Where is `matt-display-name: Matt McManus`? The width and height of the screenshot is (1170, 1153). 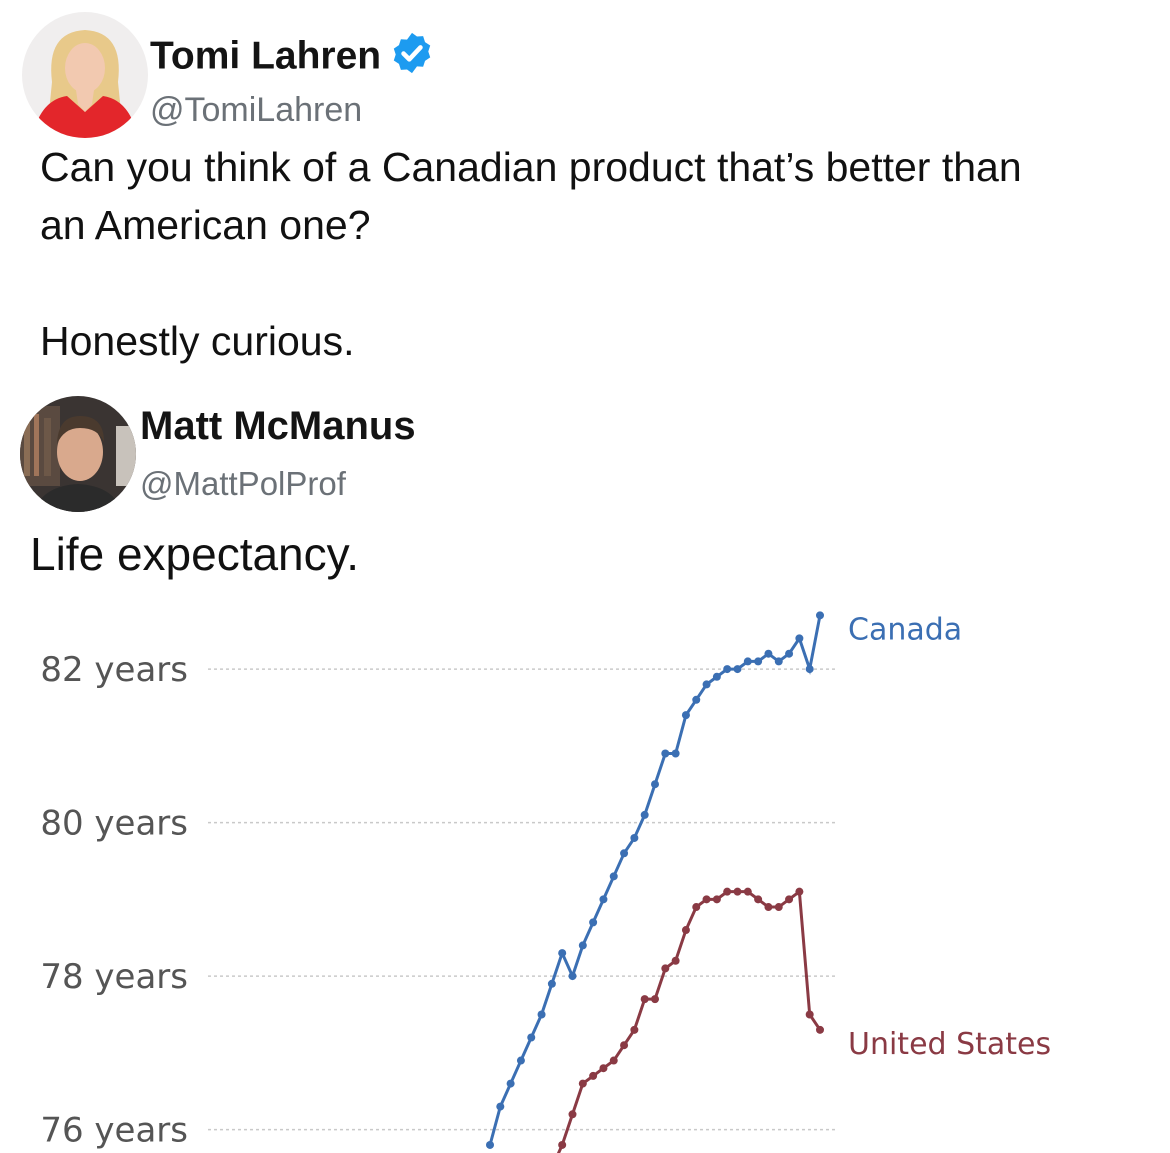
matt-display-name: Matt McManus is located at coordinates (278, 426).